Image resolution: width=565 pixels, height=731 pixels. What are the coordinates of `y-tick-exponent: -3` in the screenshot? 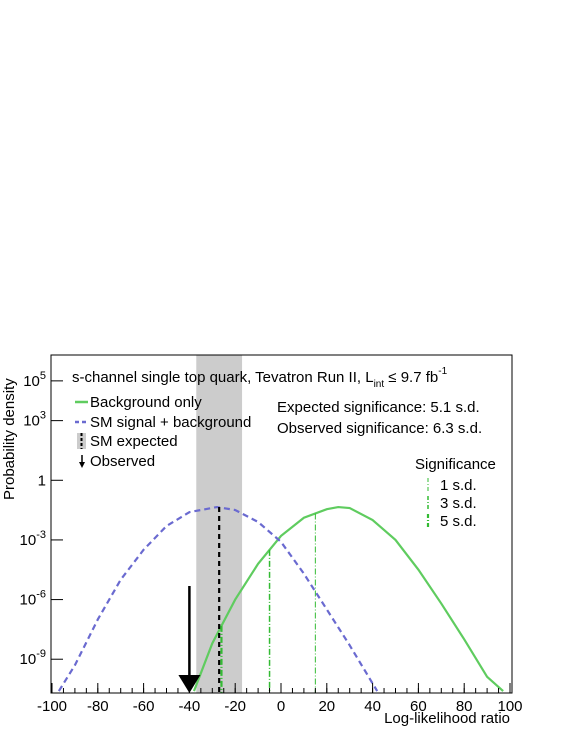 It's located at (41, 535).